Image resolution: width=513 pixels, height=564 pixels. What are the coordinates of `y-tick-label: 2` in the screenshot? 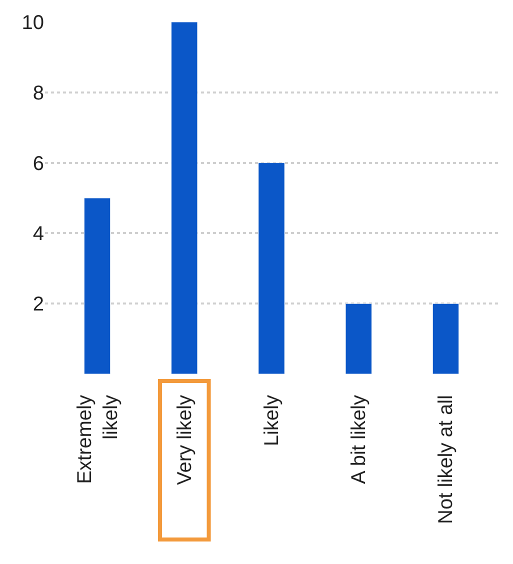 It's located at (38, 305).